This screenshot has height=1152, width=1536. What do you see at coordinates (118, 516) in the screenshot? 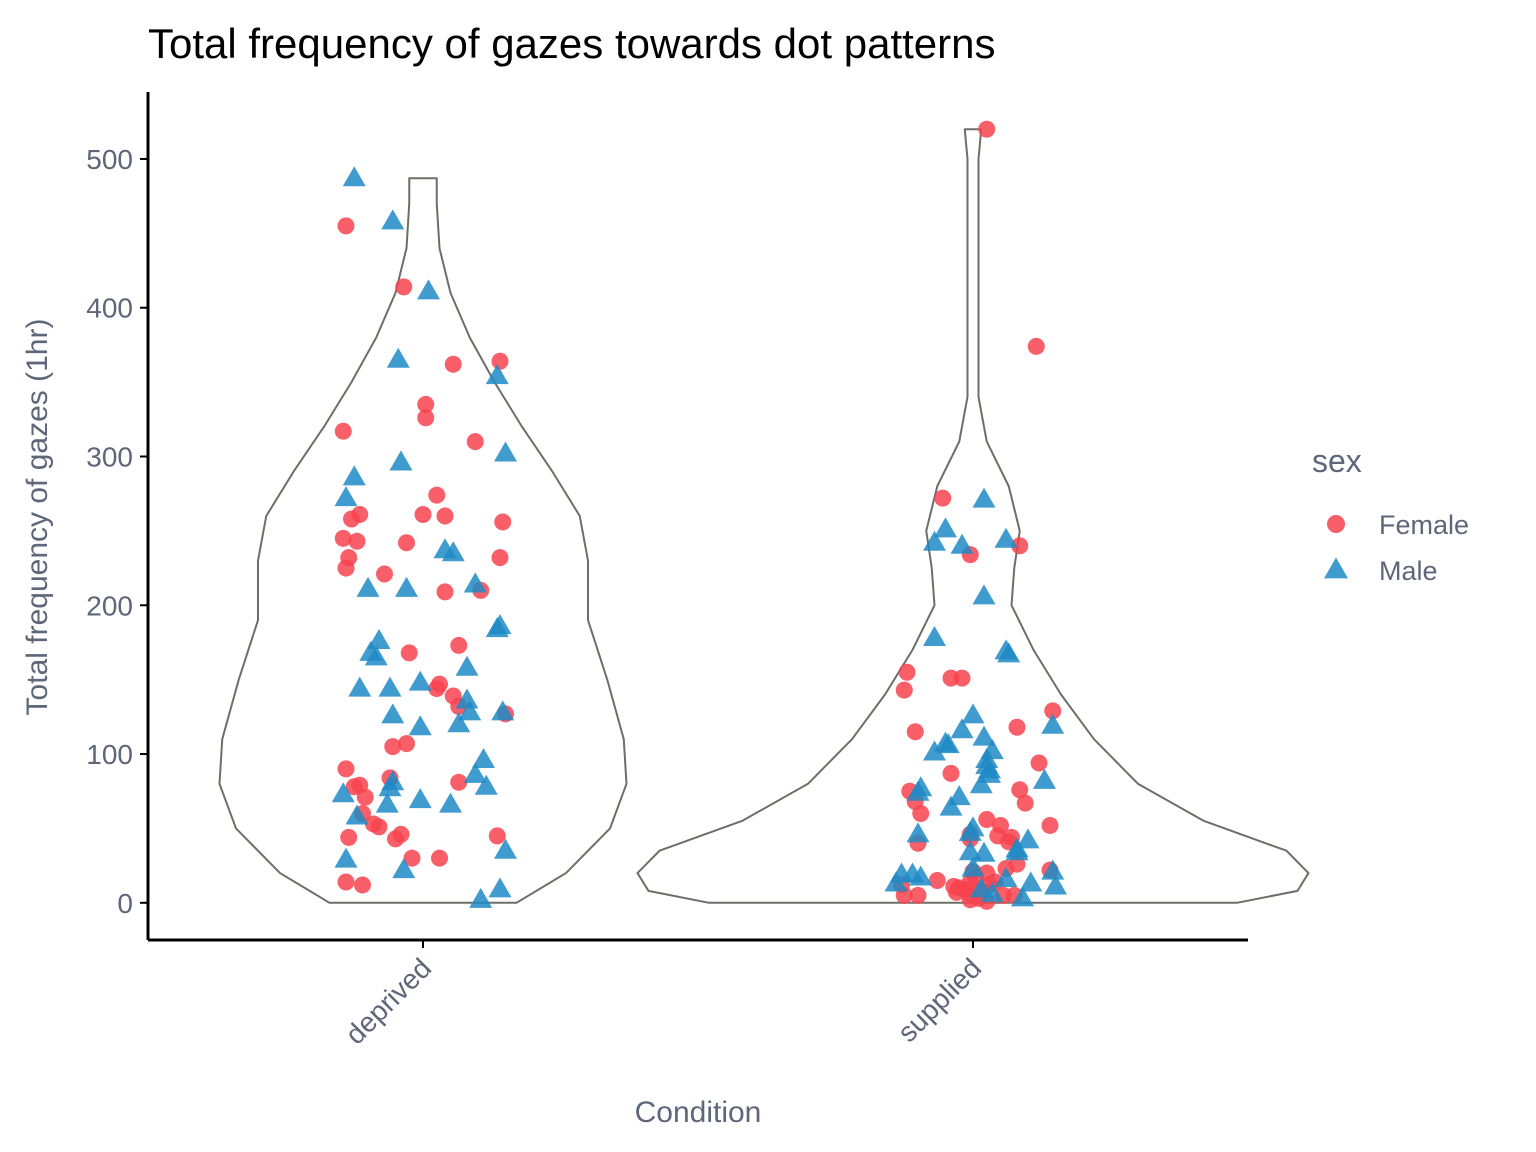
I see `y-axis: 0 100 200 300 400 500` at bounding box center [118, 516].